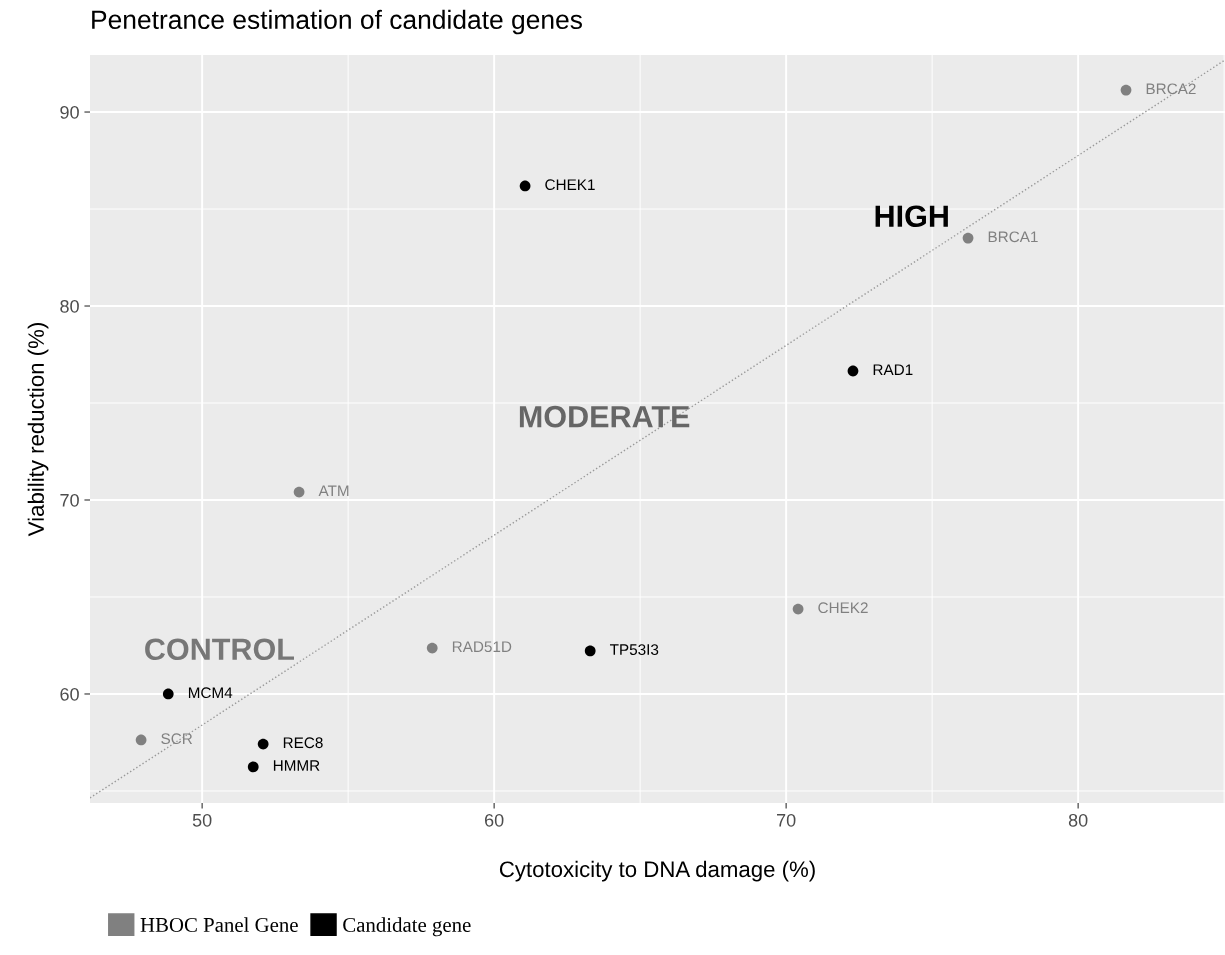  Describe the element at coordinates (219, 924) in the screenshot. I see `legend-label: HBOC Panel Gene` at that location.